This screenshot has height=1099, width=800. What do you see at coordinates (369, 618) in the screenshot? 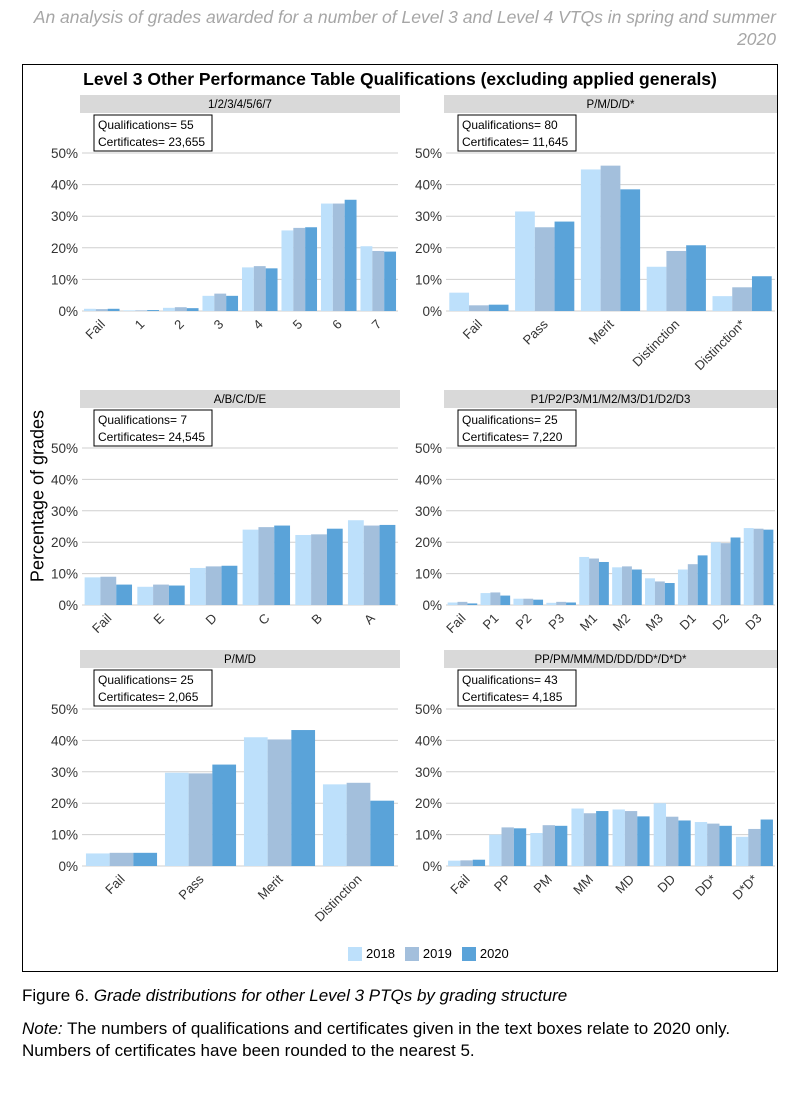
I see `x-tick-label: A` at bounding box center [369, 618].